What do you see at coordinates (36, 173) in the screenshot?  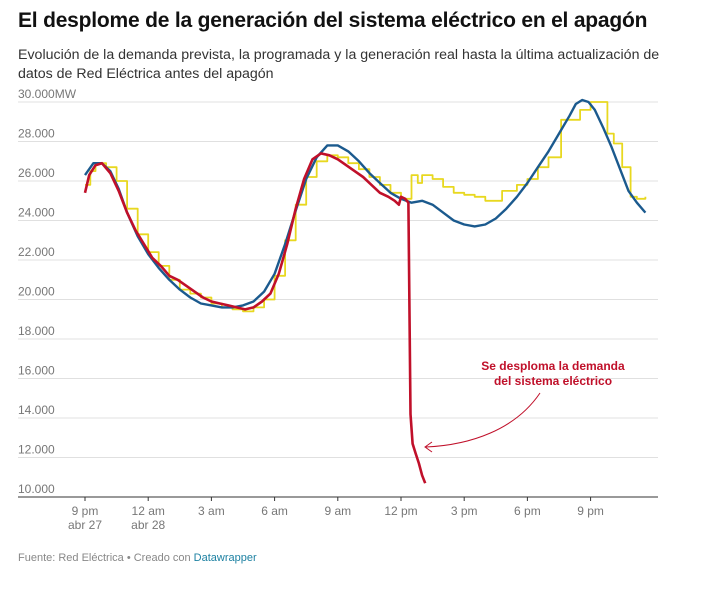 I see `y-tick-label: 26.000` at bounding box center [36, 173].